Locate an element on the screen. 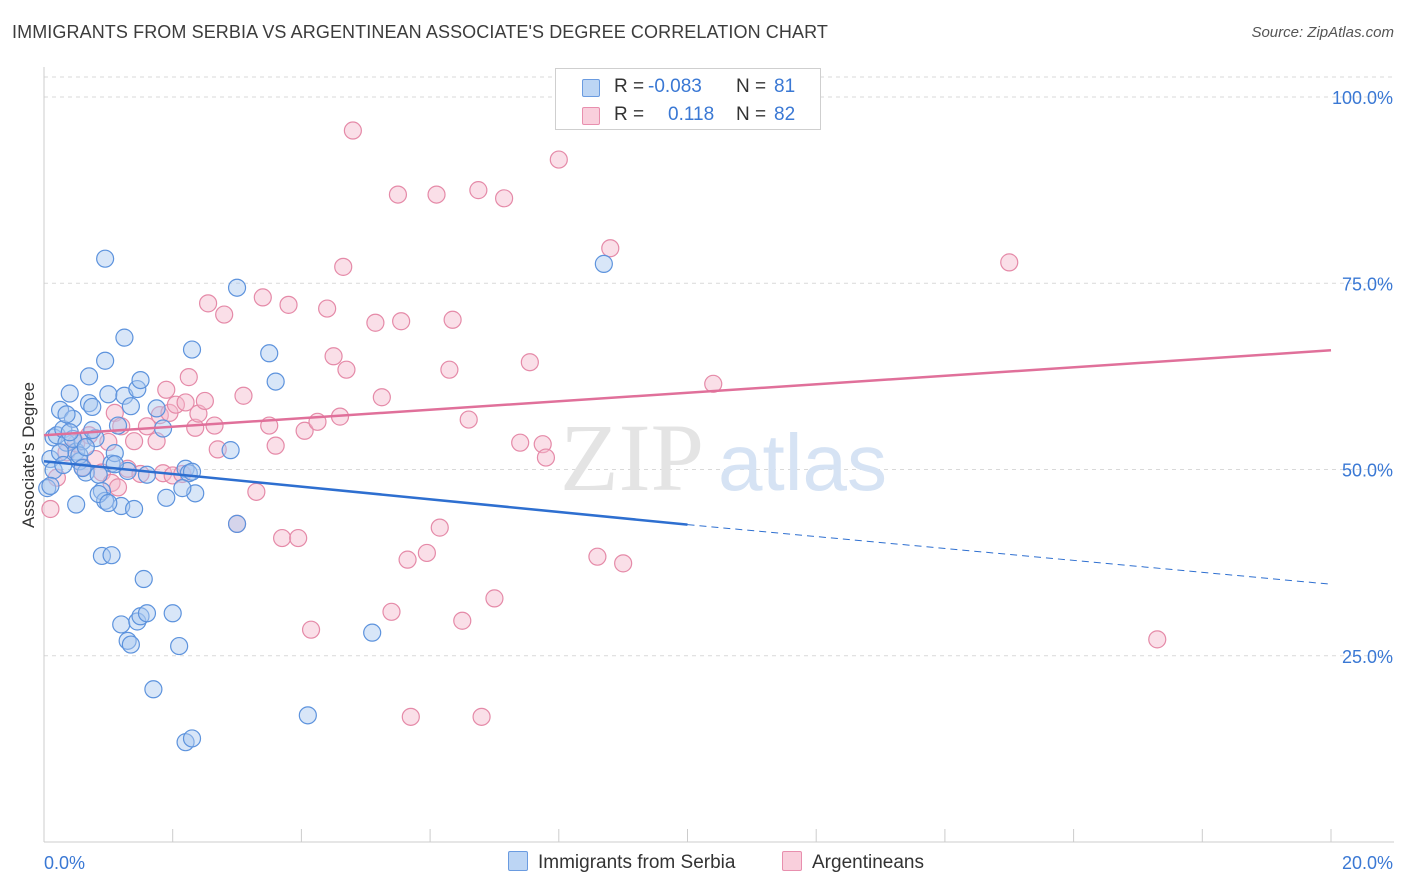 This screenshot has height=892, width=1406. n-value: 81 is located at coordinates (785, 86).